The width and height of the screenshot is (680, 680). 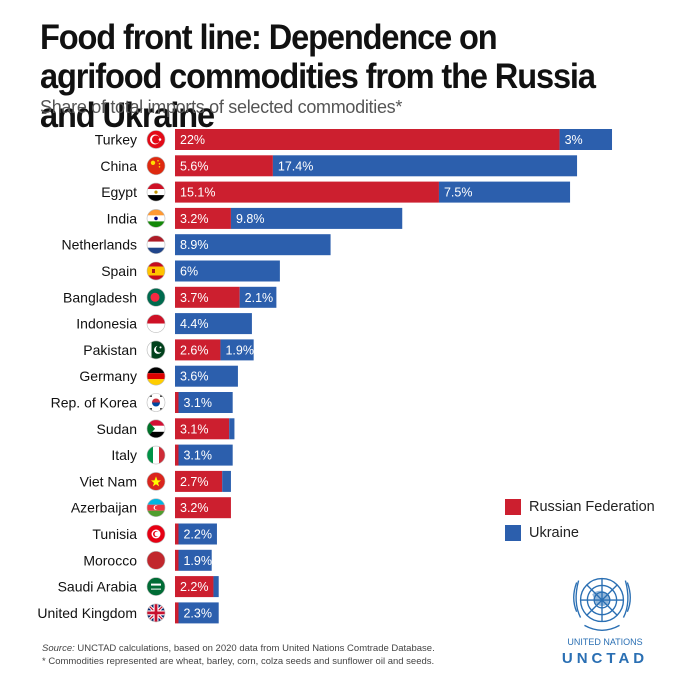 I want to click on bar-row: Germany 3.6%, so click(x=158, y=376).